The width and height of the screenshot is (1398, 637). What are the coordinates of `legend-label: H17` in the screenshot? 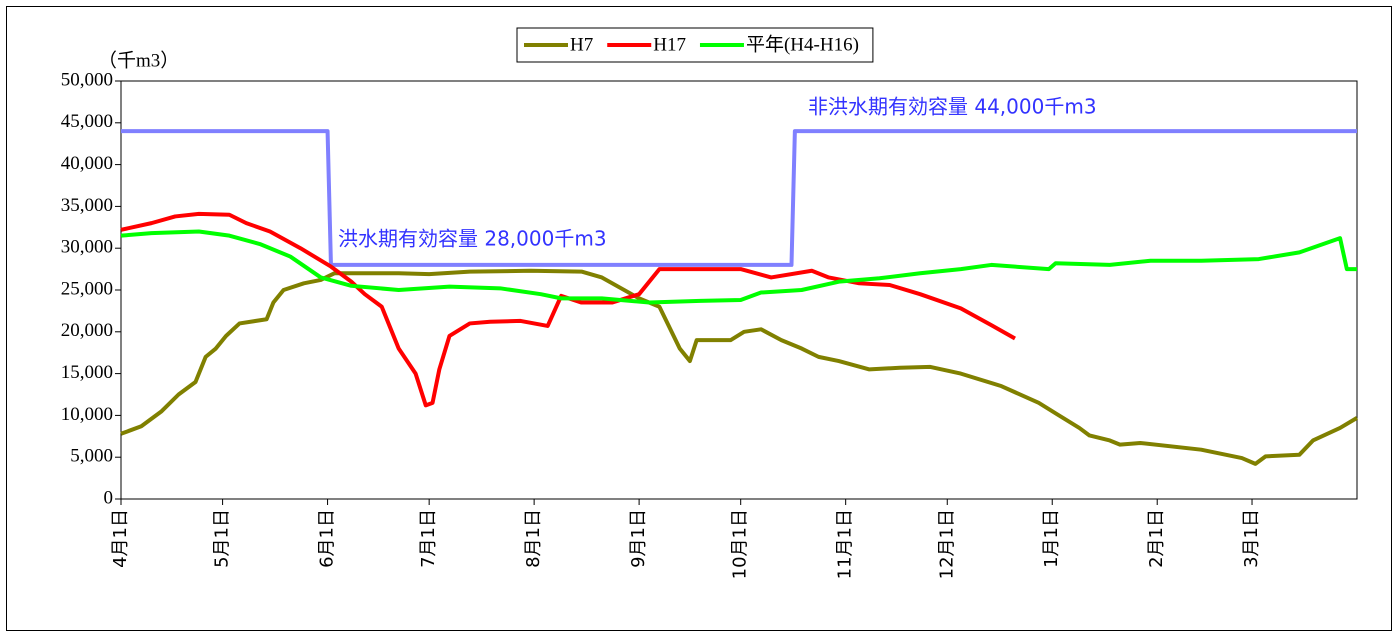 It's located at (669, 44).